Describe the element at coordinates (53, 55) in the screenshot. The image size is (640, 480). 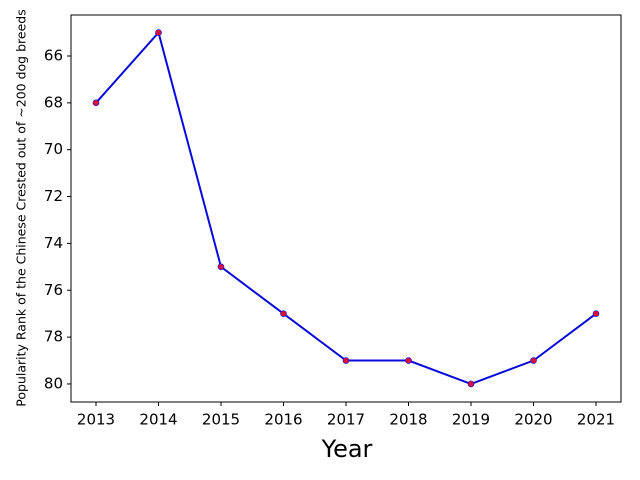
I see `y-tick-label: 66` at that location.